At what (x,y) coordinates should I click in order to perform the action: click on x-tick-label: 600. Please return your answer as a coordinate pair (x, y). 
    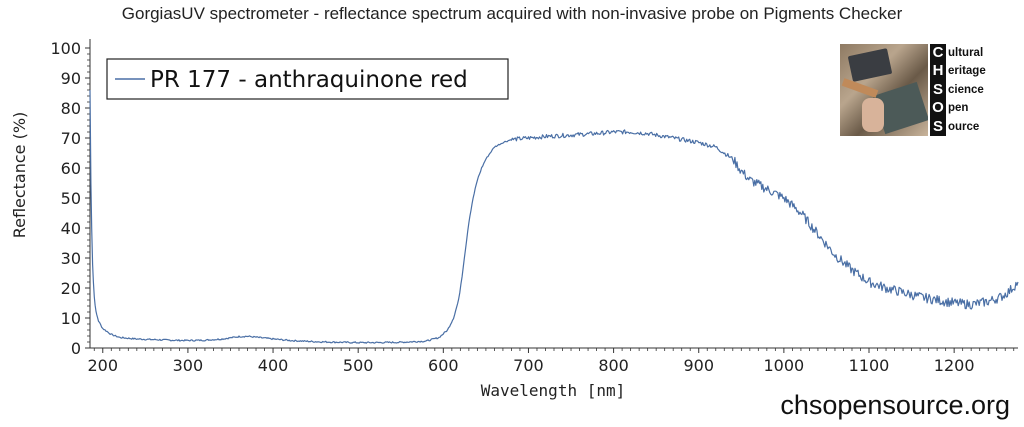
    Looking at the image, I should click on (443, 365).